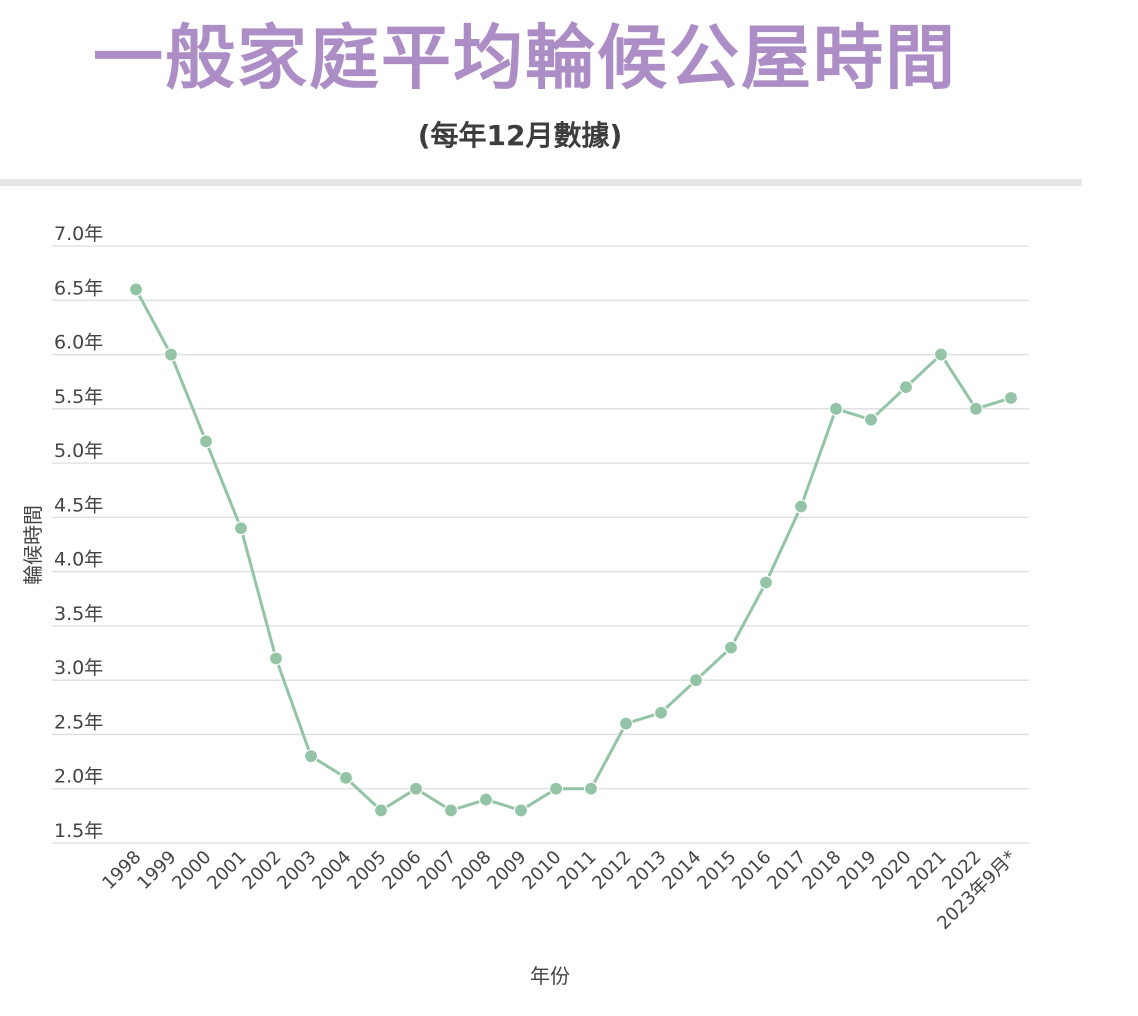 This screenshot has height=1016, width=1138. I want to click on x-tick-label: 2012, so click(611, 870).